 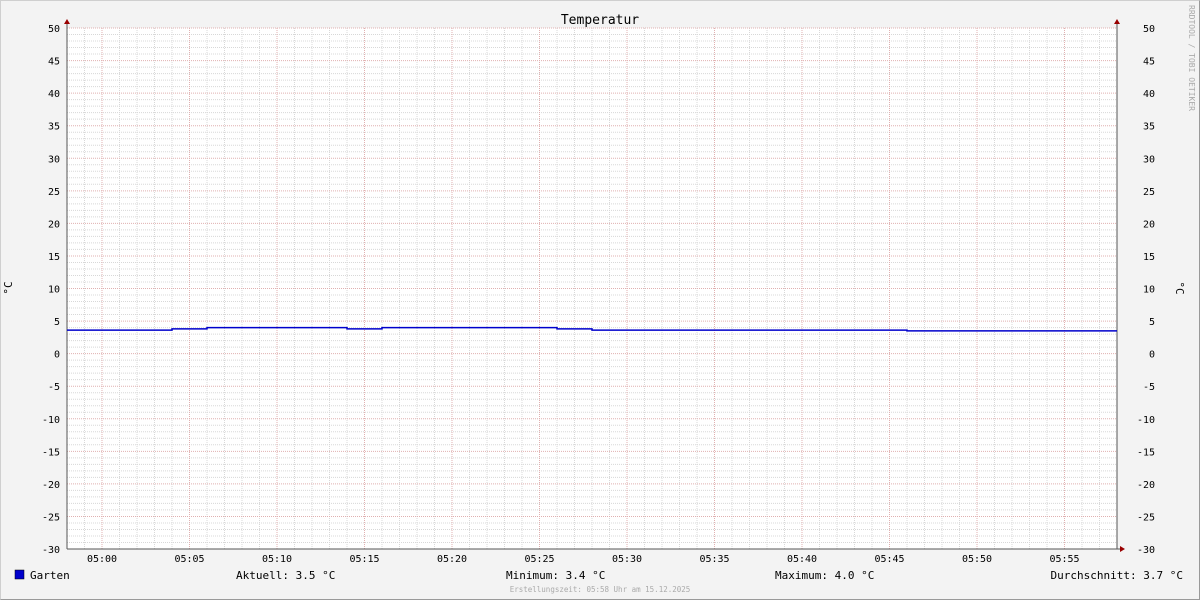 What do you see at coordinates (54, 387) in the screenshot?
I see `y-tick-label-left: -5` at bounding box center [54, 387].